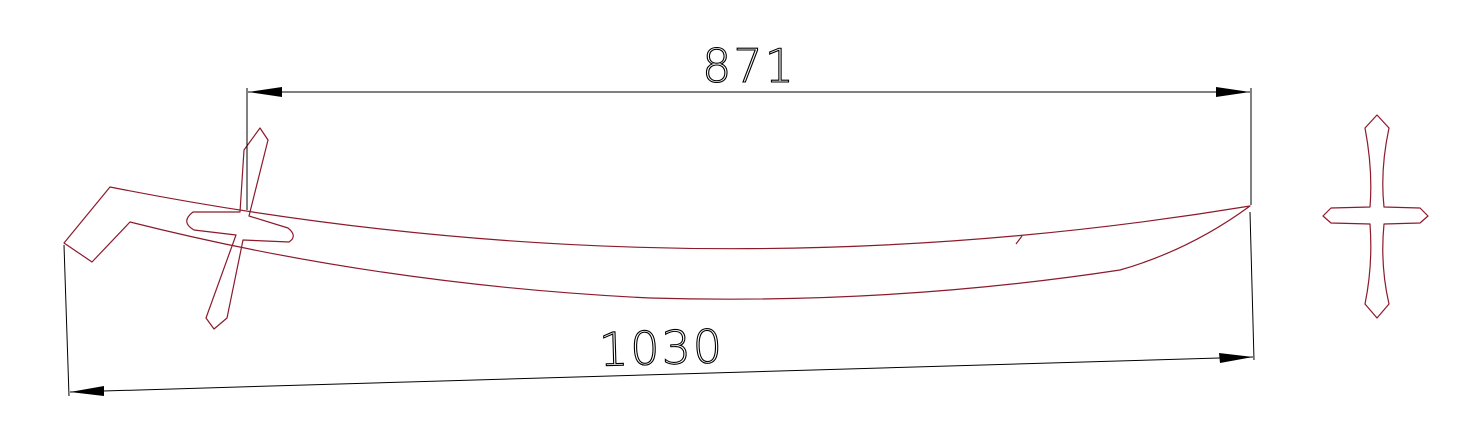 The image size is (1479, 436). I want to click on bottom-arrow-right, so click(1236, 358).